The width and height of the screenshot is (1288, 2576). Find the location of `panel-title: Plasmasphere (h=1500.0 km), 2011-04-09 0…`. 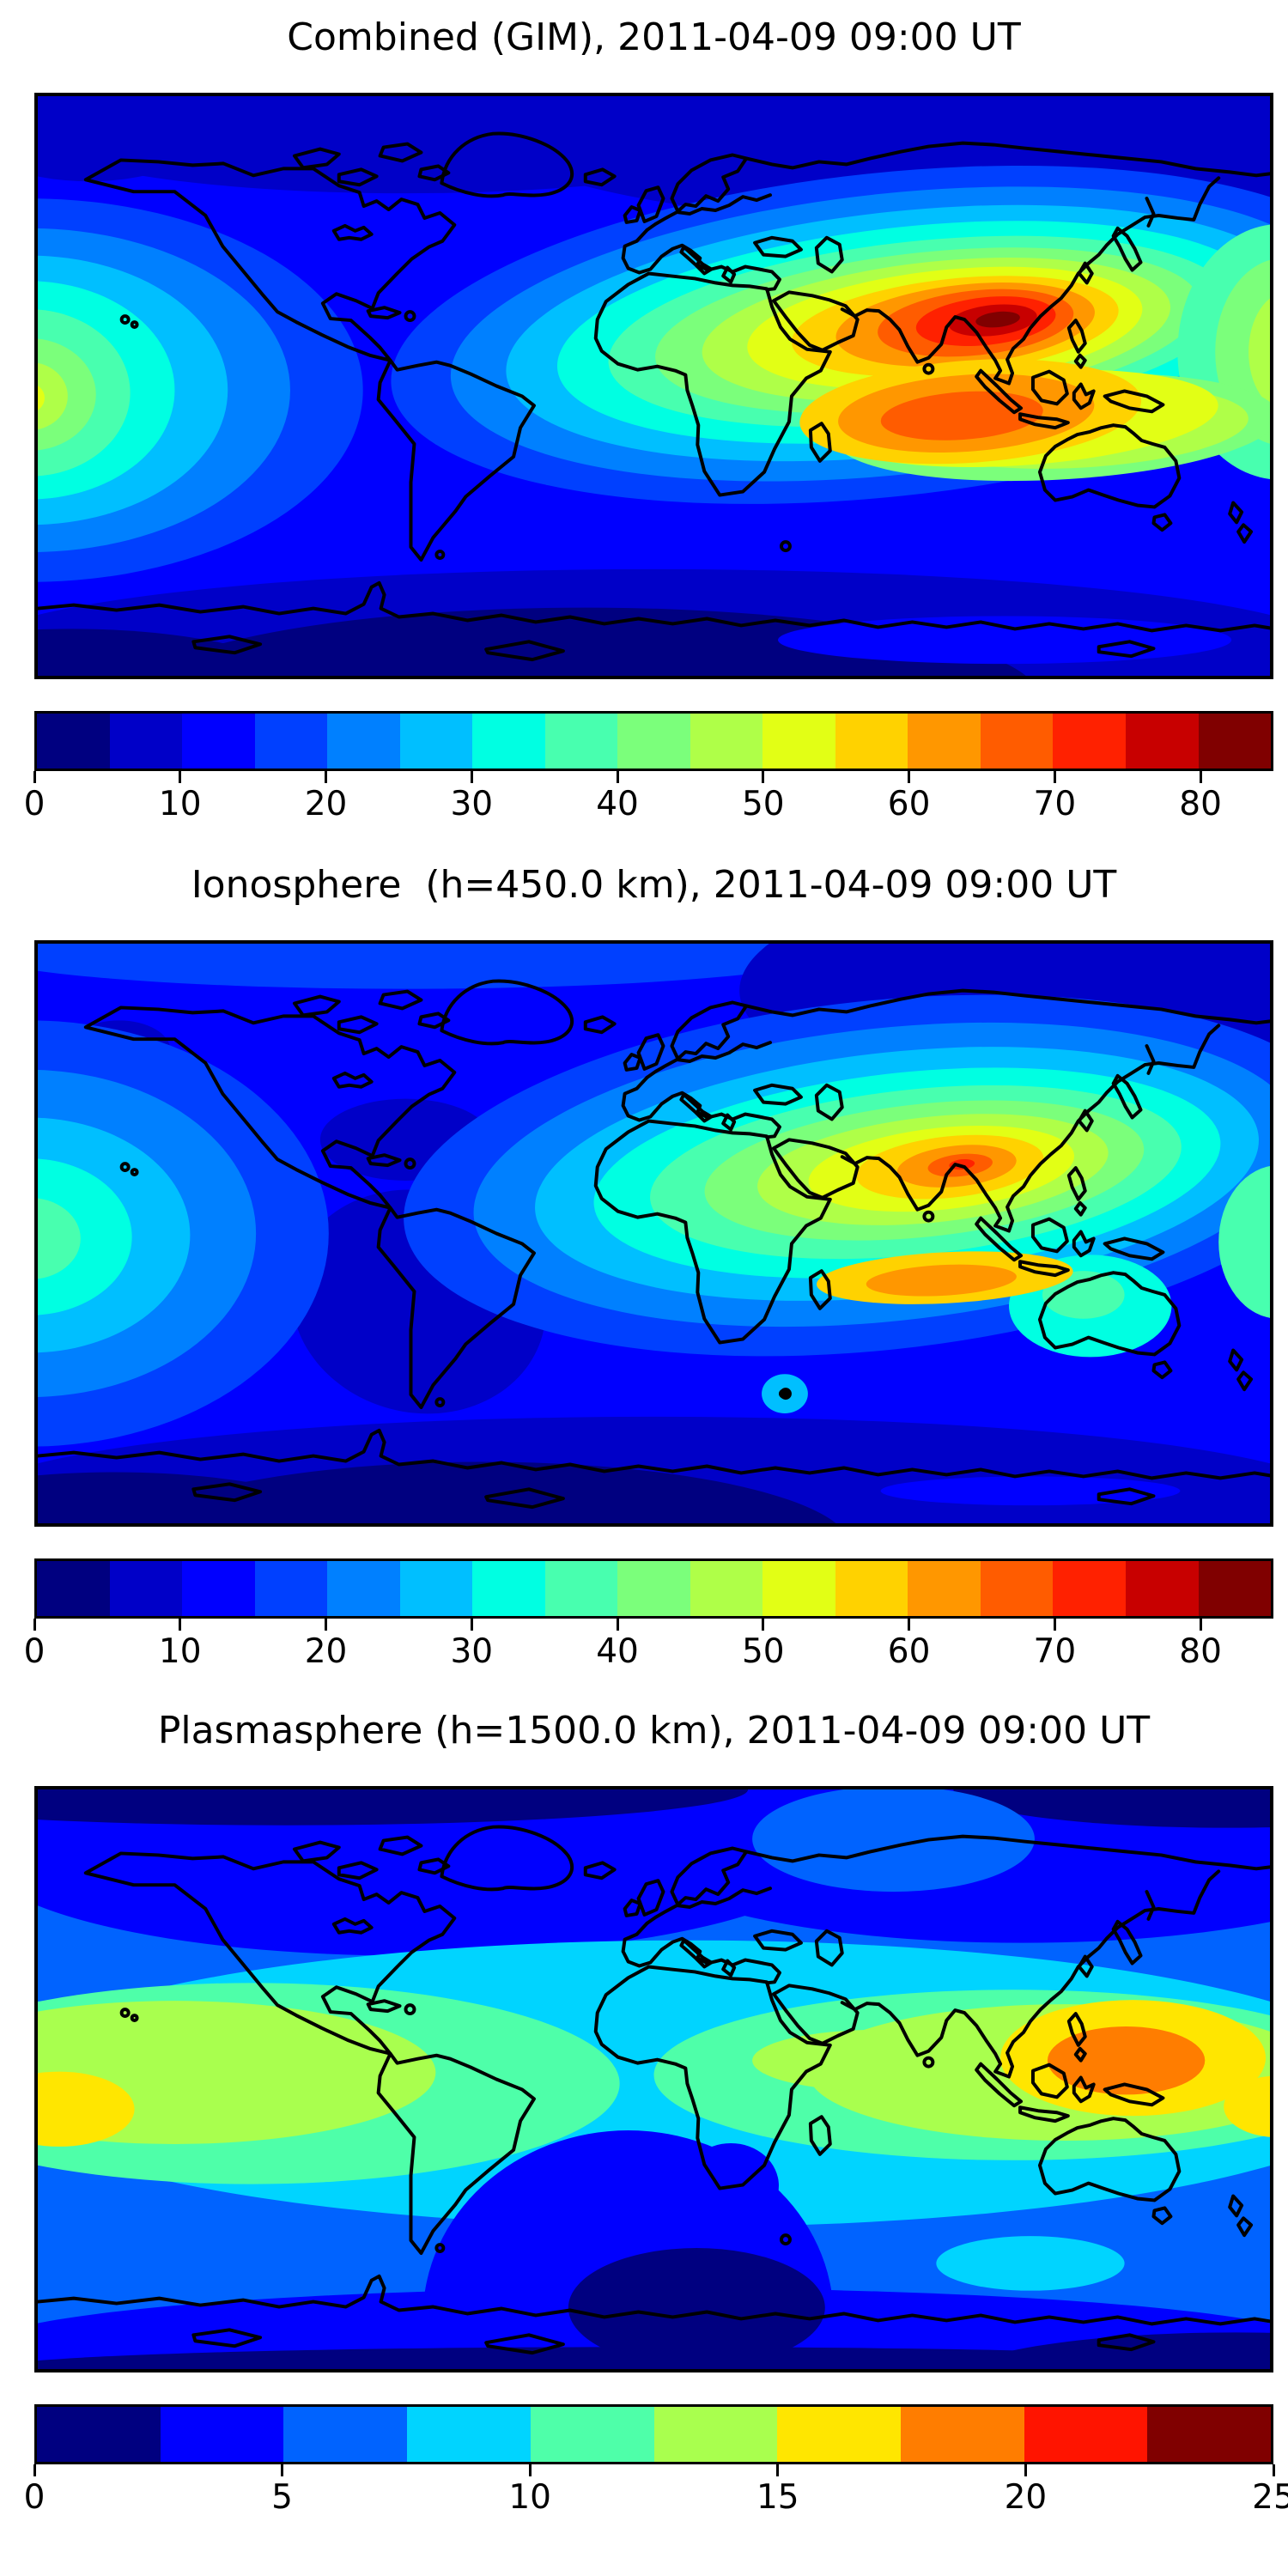

panel-title: Plasmasphere (h=1500.0 km), 2011-04-09 0… is located at coordinates (654, 1731).